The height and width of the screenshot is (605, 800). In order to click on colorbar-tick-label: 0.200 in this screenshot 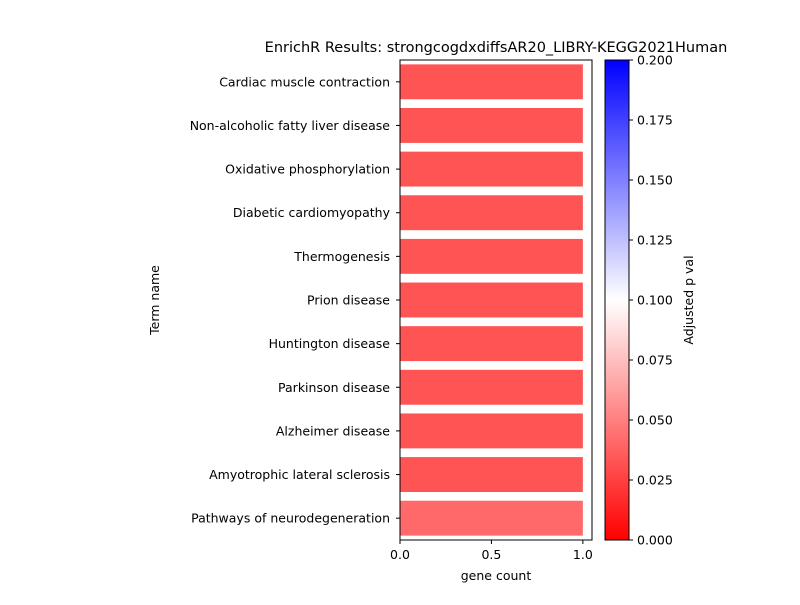, I will do `click(655, 60)`.